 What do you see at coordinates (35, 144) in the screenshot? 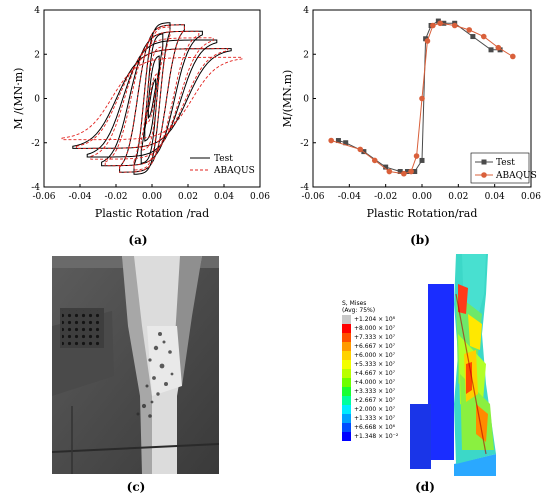
I see `chart-a-y-tick-label: -2` at bounding box center [35, 144].